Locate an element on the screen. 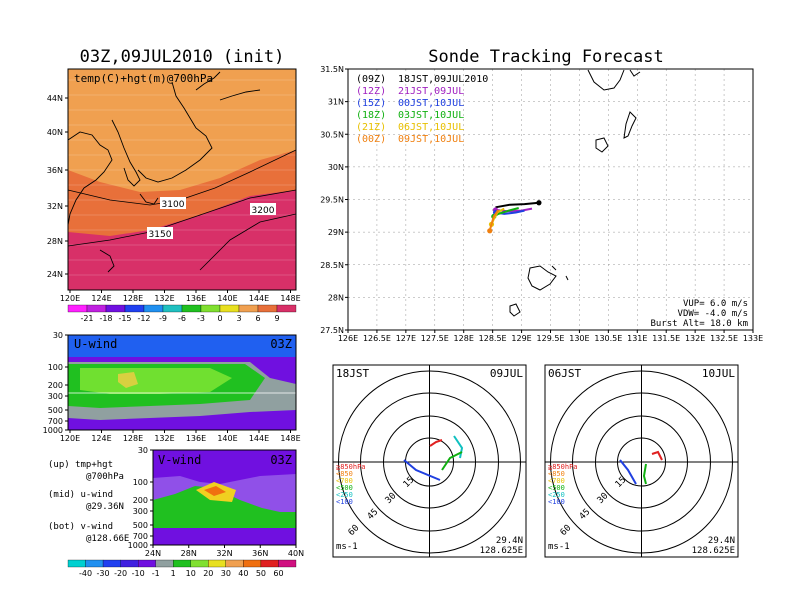 The image size is (792, 612). uwind-lon-ticks: 120E 124E 128E 132E 136E 140E 144E 148E is located at coordinates (180, 436).